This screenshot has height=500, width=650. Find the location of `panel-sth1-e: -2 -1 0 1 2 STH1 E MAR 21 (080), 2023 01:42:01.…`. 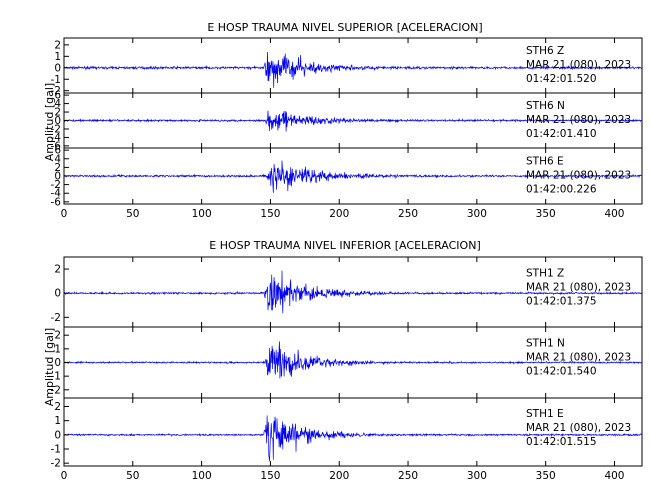

panel-sth1-e: -2 -1 0 1 2 STH1 E MAR 21 (080), 2023 01:42:01.… is located at coordinates (347, 433).